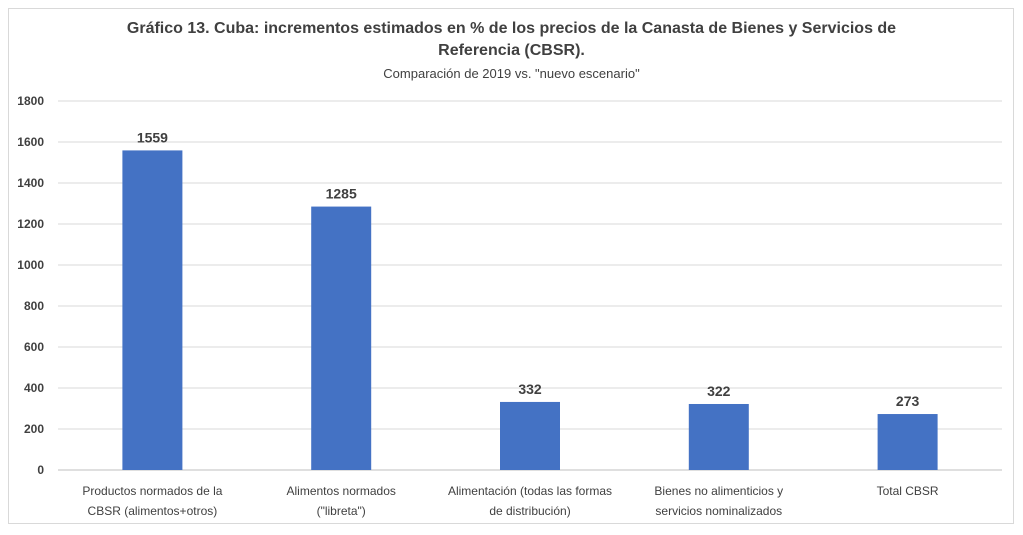 Image resolution: width=1023 pixels, height=535 pixels. What do you see at coordinates (341, 194) in the screenshot?
I see `data-label: 1285` at bounding box center [341, 194].